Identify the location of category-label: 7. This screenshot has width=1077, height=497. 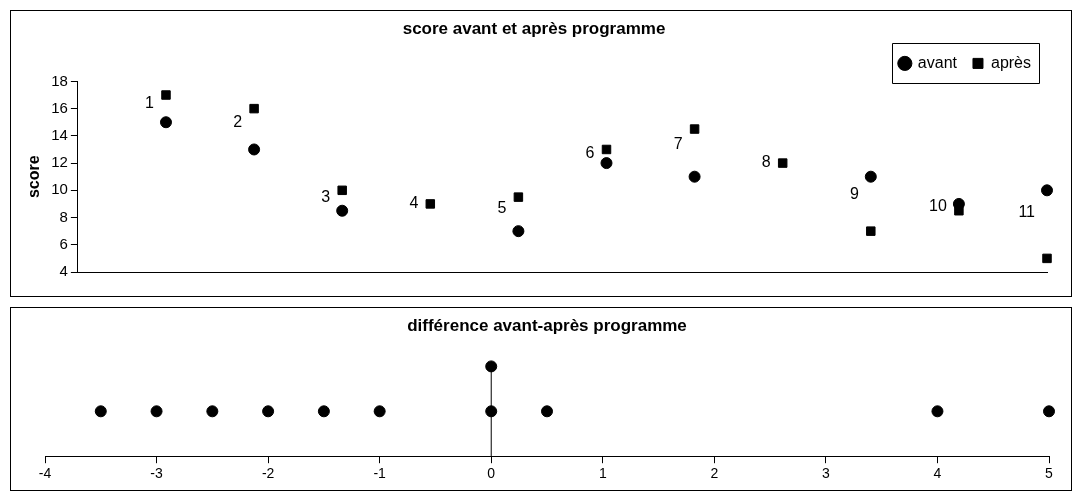
(678, 144).